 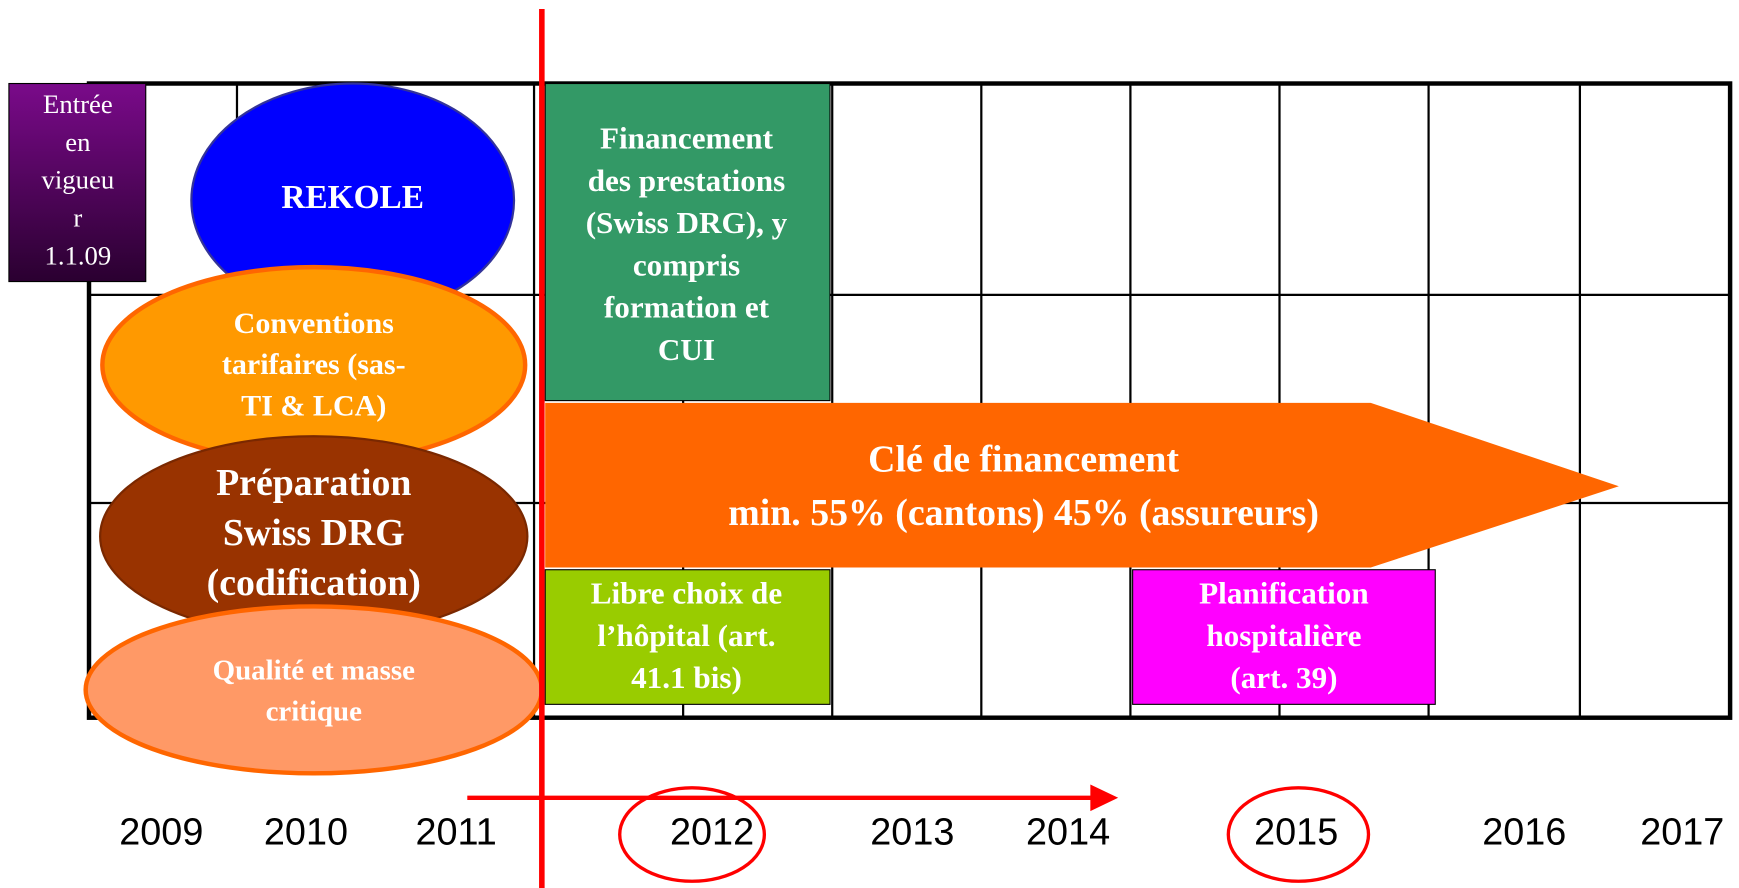 I want to click on libre-choix-box, so click(x=687, y=637).